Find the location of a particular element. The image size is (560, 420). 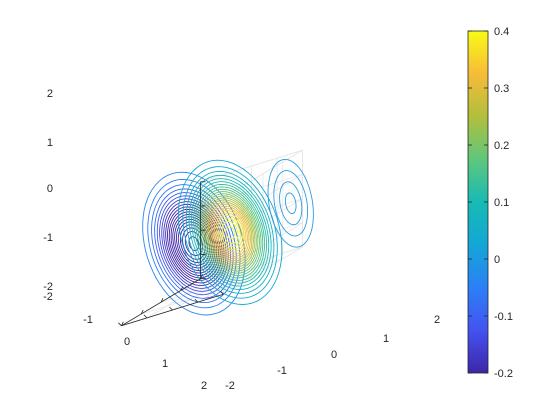

x-tick-label: -1 is located at coordinates (88, 320).